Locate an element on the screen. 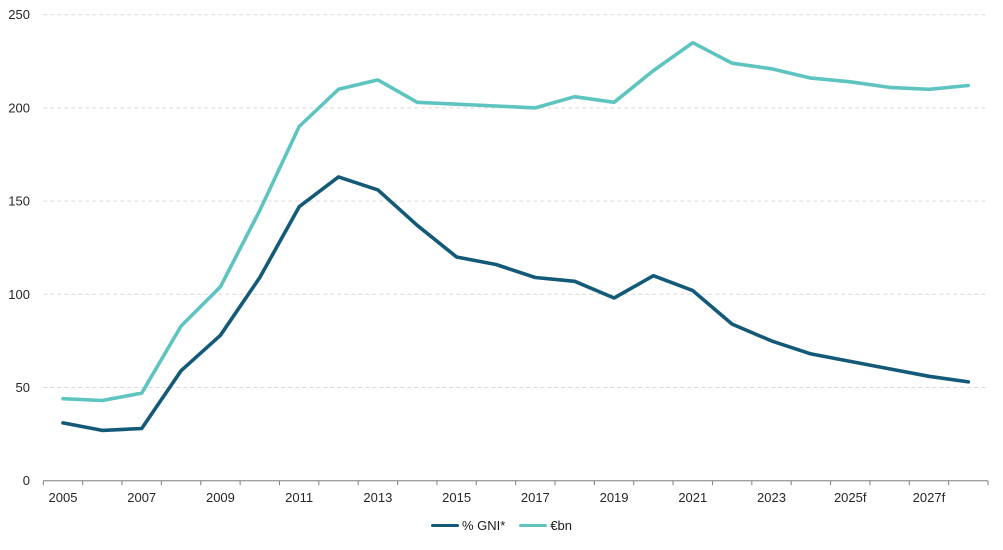 This screenshot has width=1003, height=550. y-tick-label-100: 100 is located at coordinates (19, 294).